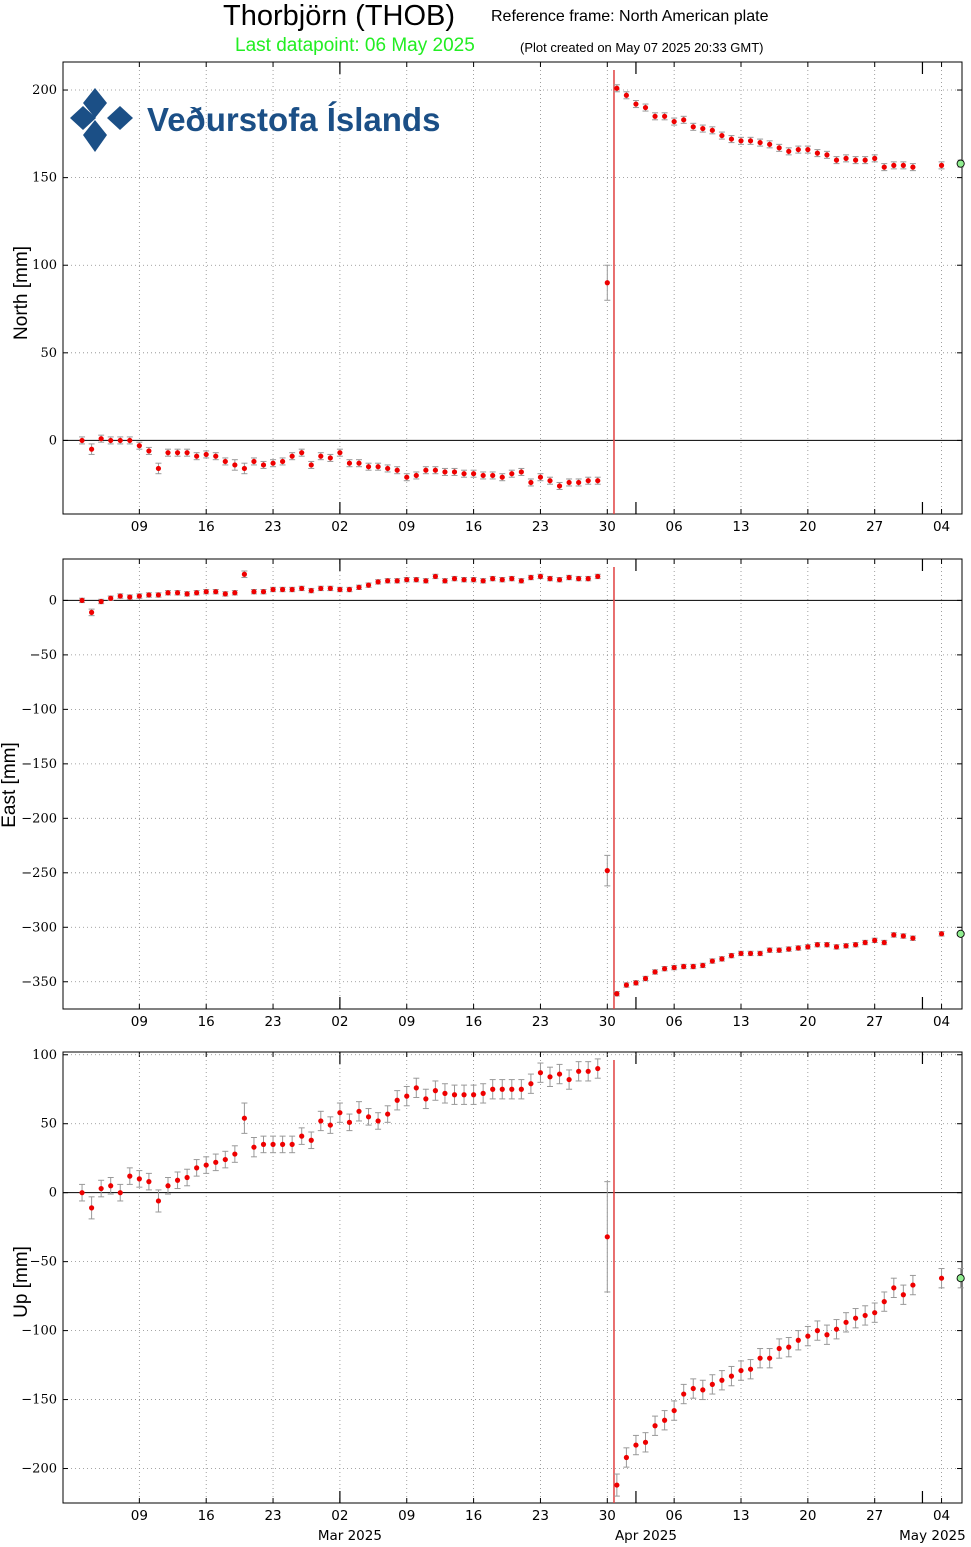 Image resolution: width=971 pixels, height=1547 pixels. I want to click on month-label: Mar 2025, so click(350, 1536).